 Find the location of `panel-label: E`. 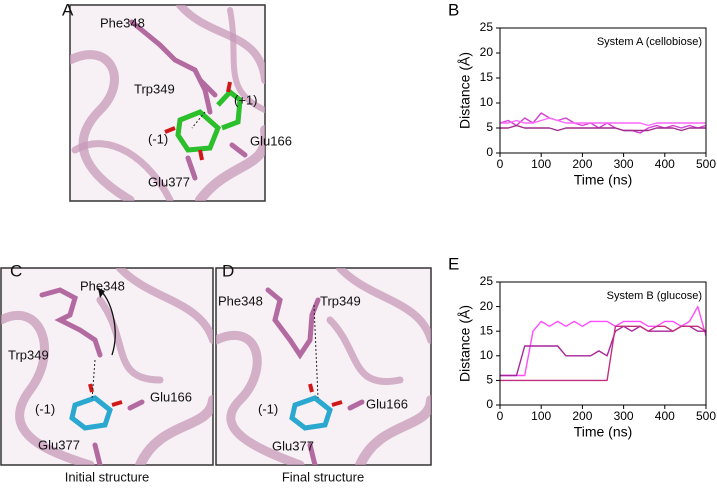

panel-label: E is located at coordinates (453, 263).